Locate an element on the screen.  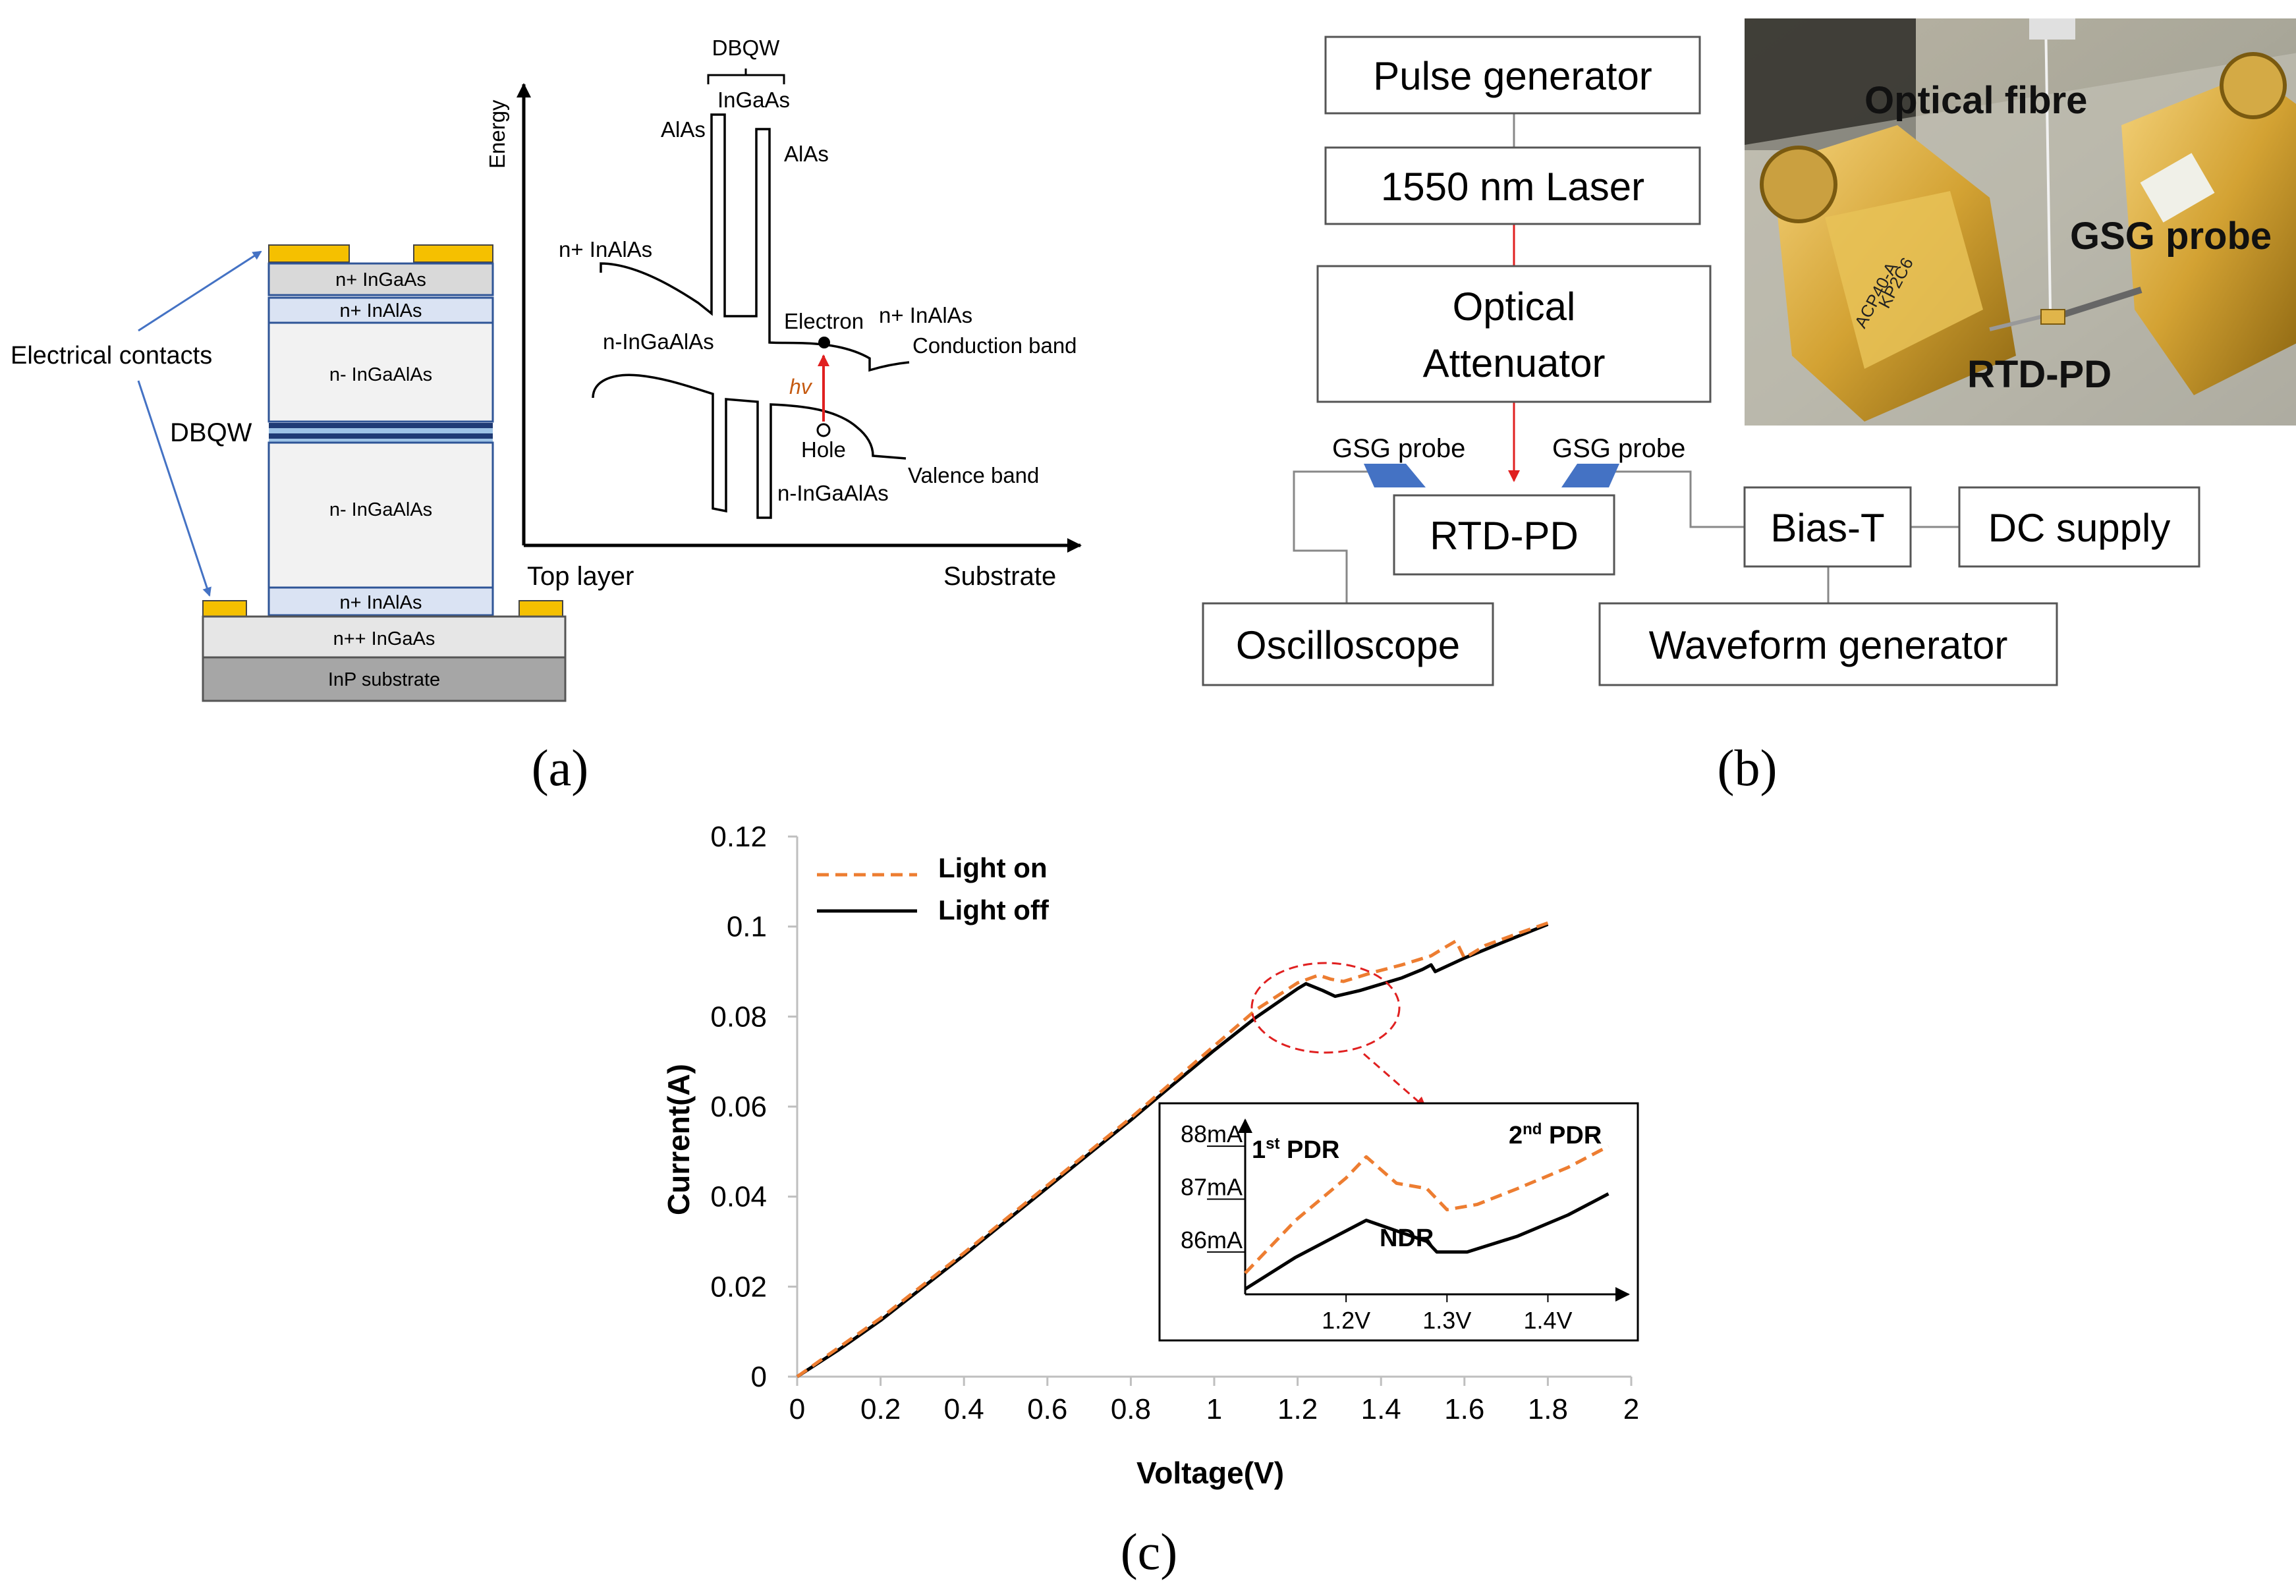
hole-circle is located at coordinates (823, 430).